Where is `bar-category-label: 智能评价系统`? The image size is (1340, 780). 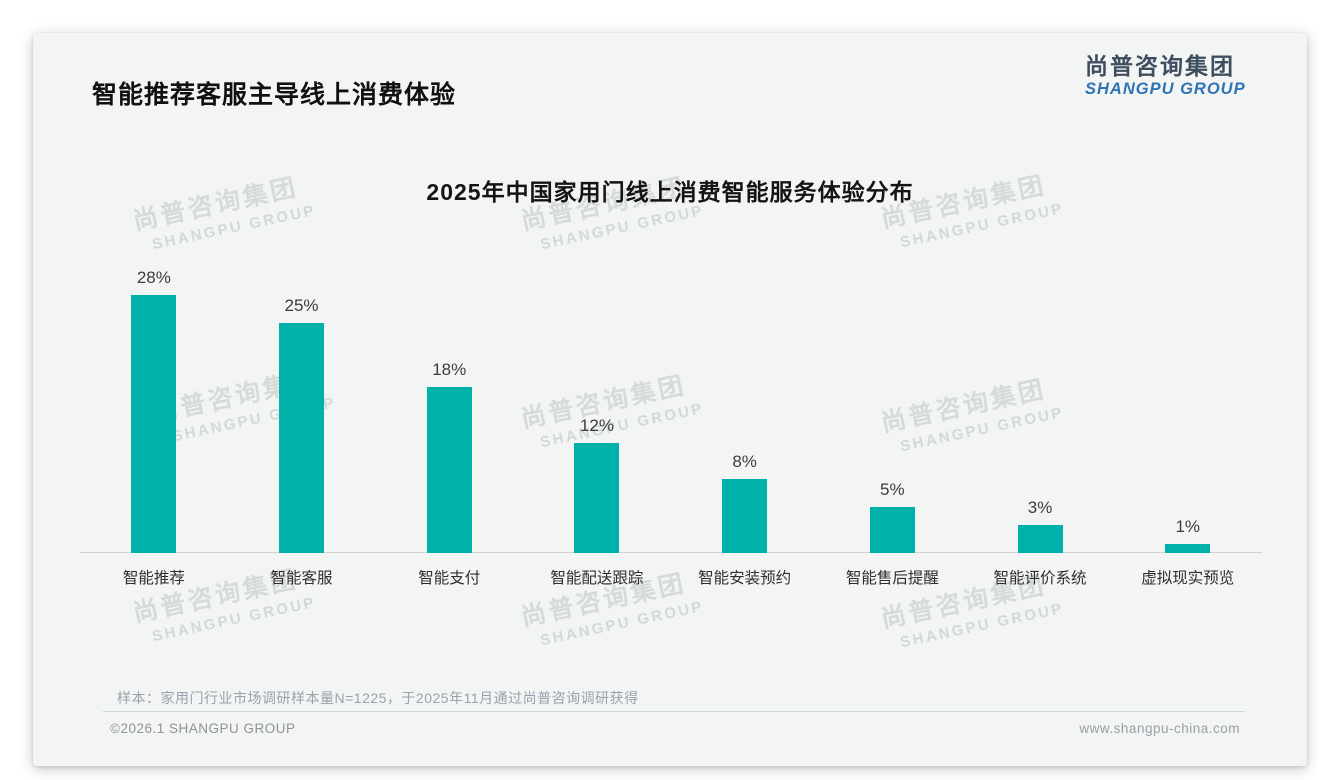 bar-category-label: 智能评价系统 is located at coordinates (1040, 578).